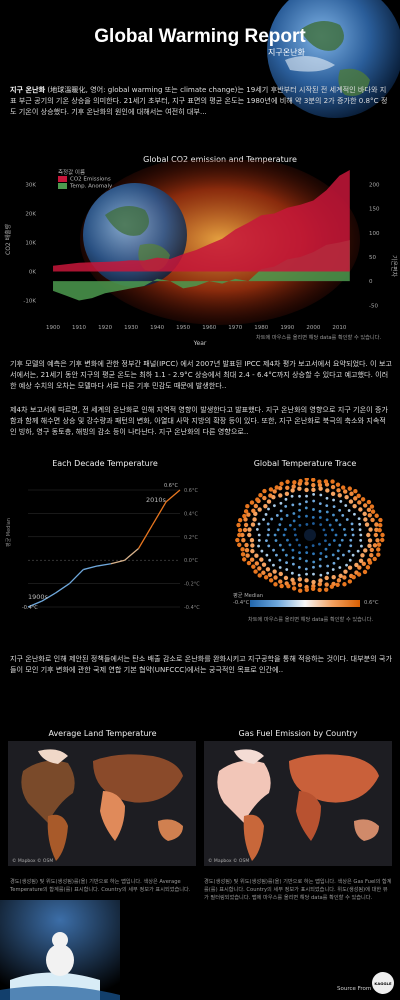 Image resolution: width=400 pixels, height=1000 pixels. I want to click on co2-legend-item-temp: Temp. Anomaly, so click(85, 185).